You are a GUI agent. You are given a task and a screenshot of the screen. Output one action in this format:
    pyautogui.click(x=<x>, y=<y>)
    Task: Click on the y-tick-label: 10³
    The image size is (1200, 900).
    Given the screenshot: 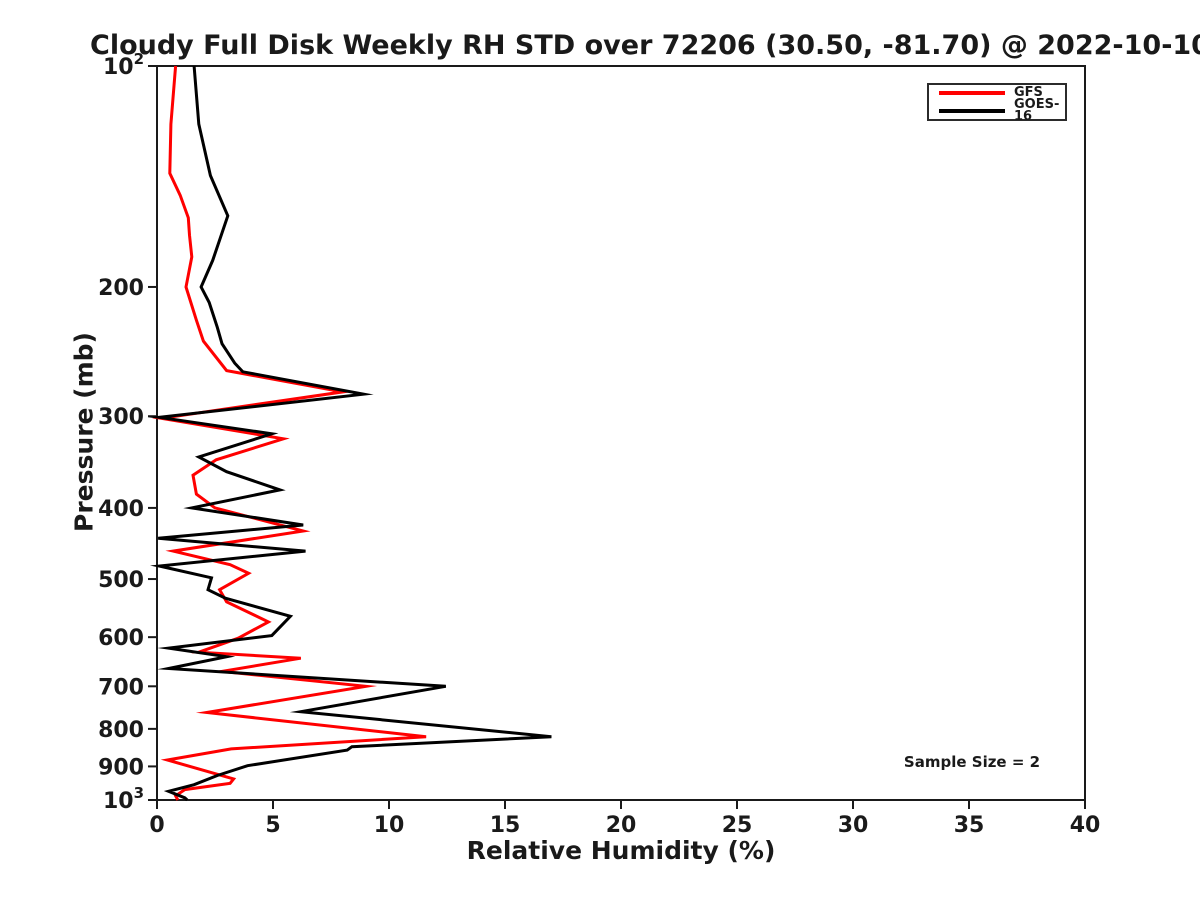 What is the action you would take?
    pyautogui.click(x=123, y=799)
    